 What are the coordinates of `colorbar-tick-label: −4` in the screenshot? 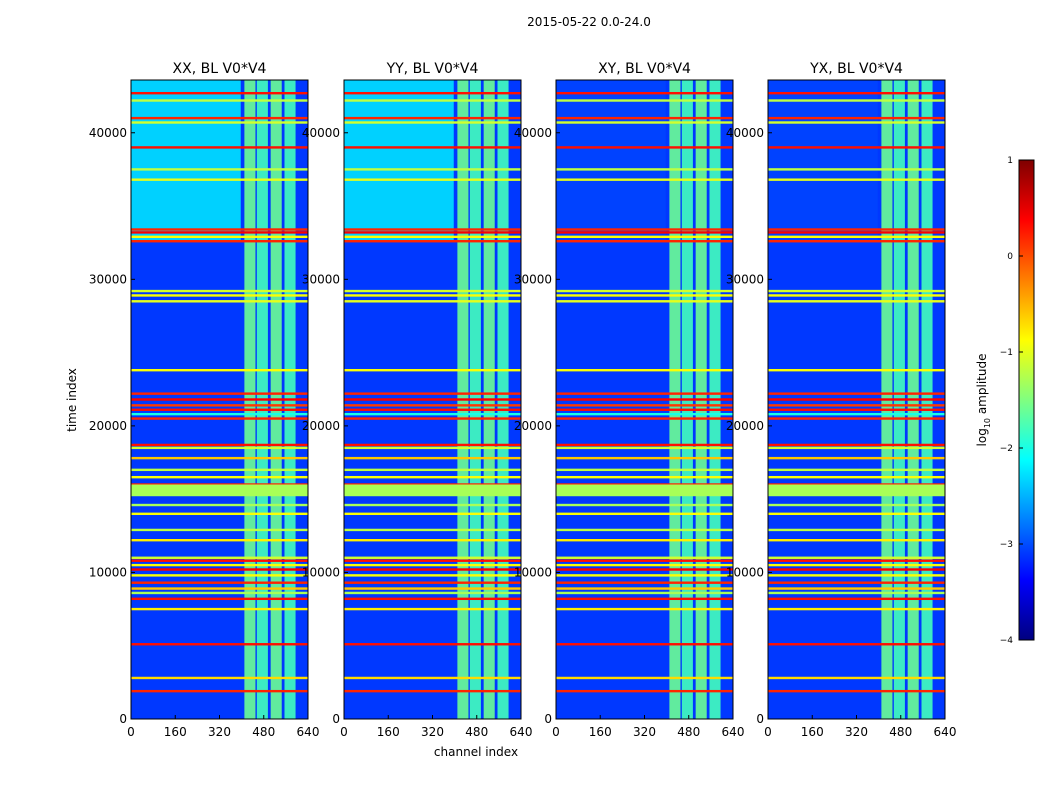 It's located at (1007, 641).